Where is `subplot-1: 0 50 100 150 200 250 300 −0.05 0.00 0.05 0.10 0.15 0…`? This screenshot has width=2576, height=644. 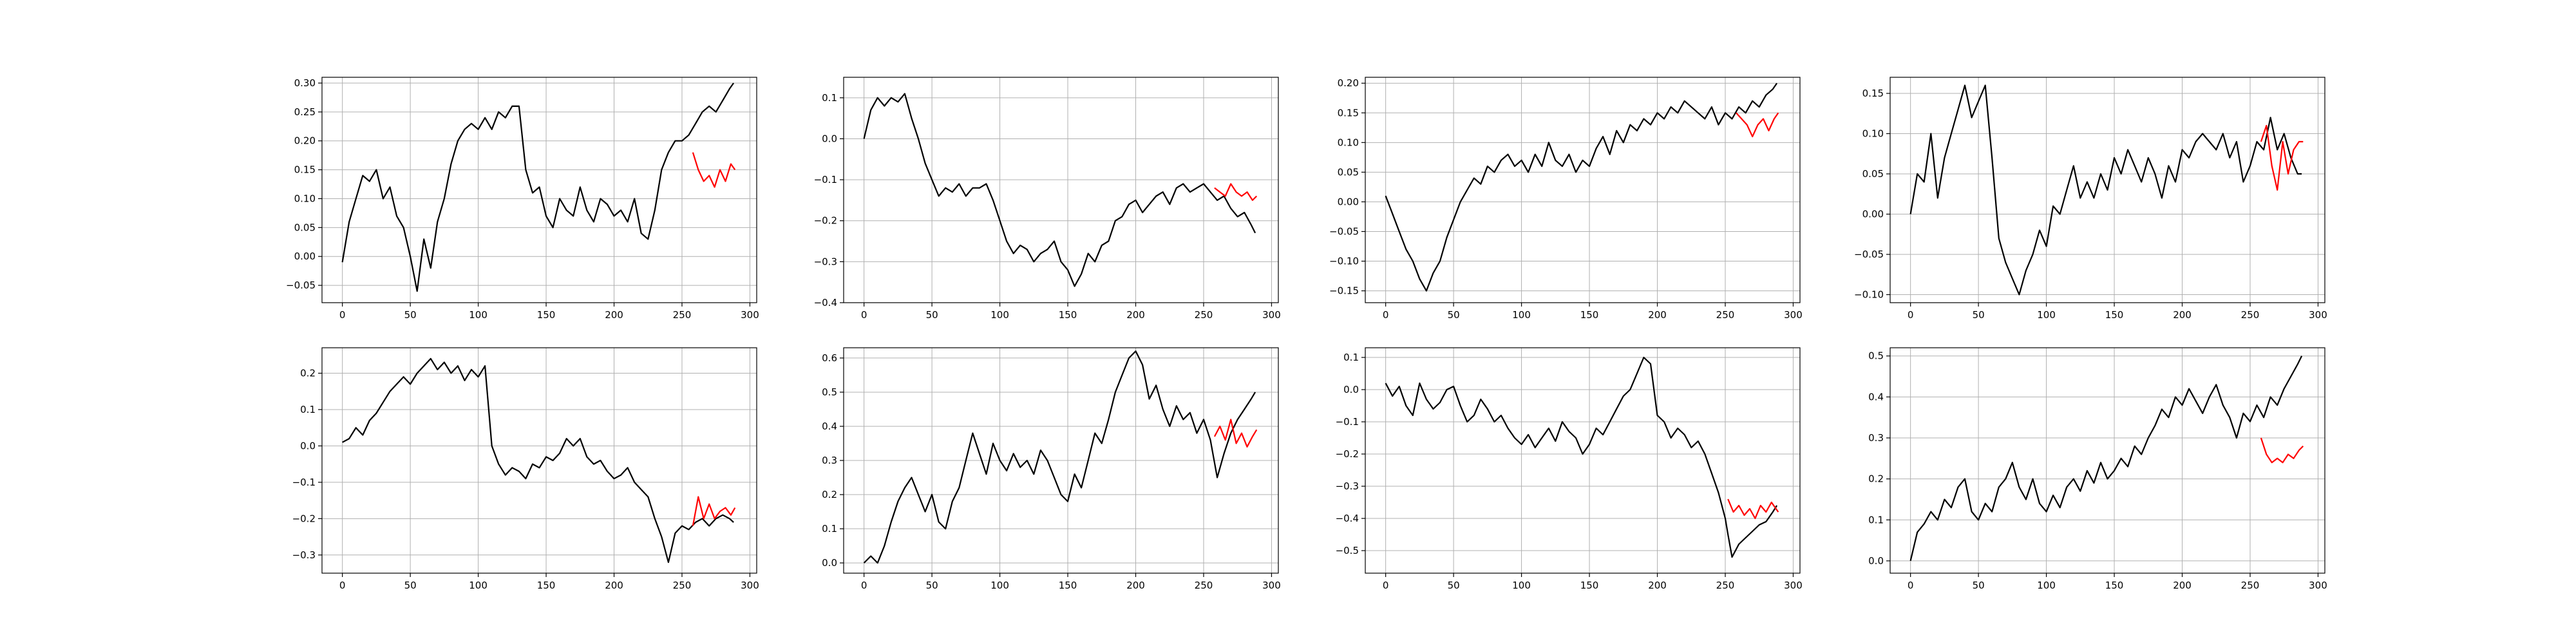
subplot-1: 0 50 100 150 200 250 300 −0.05 0.00 0.05 0.10 0.15 0… is located at coordinates (522, 199).